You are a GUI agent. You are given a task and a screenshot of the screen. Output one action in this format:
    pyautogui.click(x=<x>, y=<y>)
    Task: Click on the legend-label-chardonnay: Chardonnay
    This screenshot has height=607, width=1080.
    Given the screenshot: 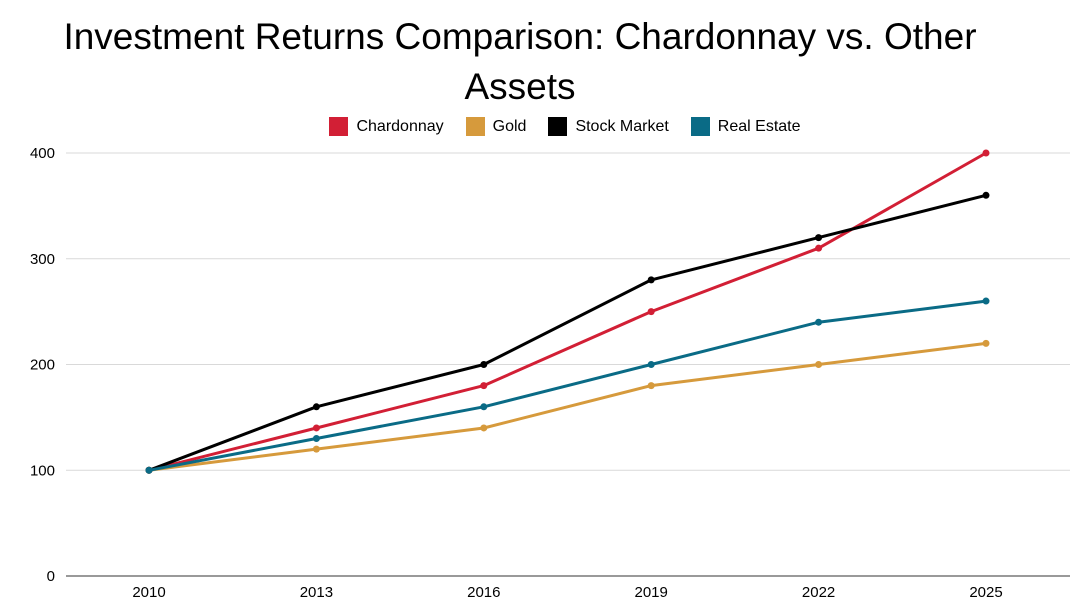 What is the action you would take?
    pyautogui.click(x=400, y=126)
    